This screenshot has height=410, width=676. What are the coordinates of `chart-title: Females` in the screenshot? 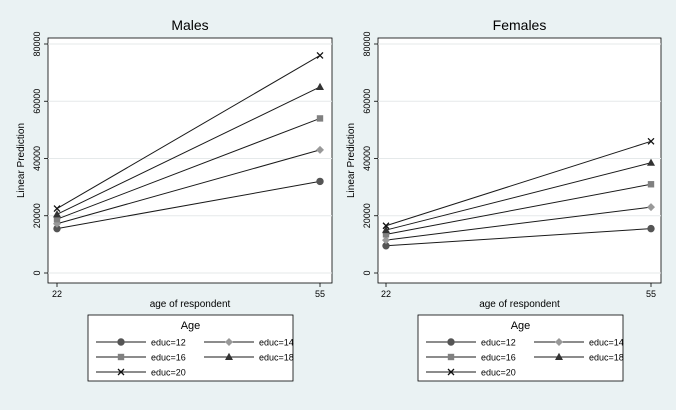 It's located at (520, 25).